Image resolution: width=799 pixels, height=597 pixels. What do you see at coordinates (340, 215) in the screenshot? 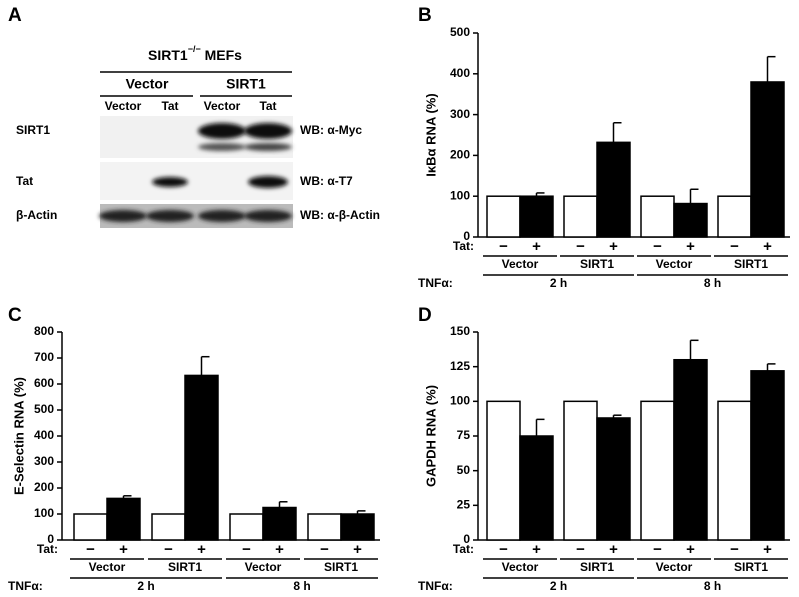
I see `blot-antibody: WB: α-β-Actin` at bounding box center [340, 215].